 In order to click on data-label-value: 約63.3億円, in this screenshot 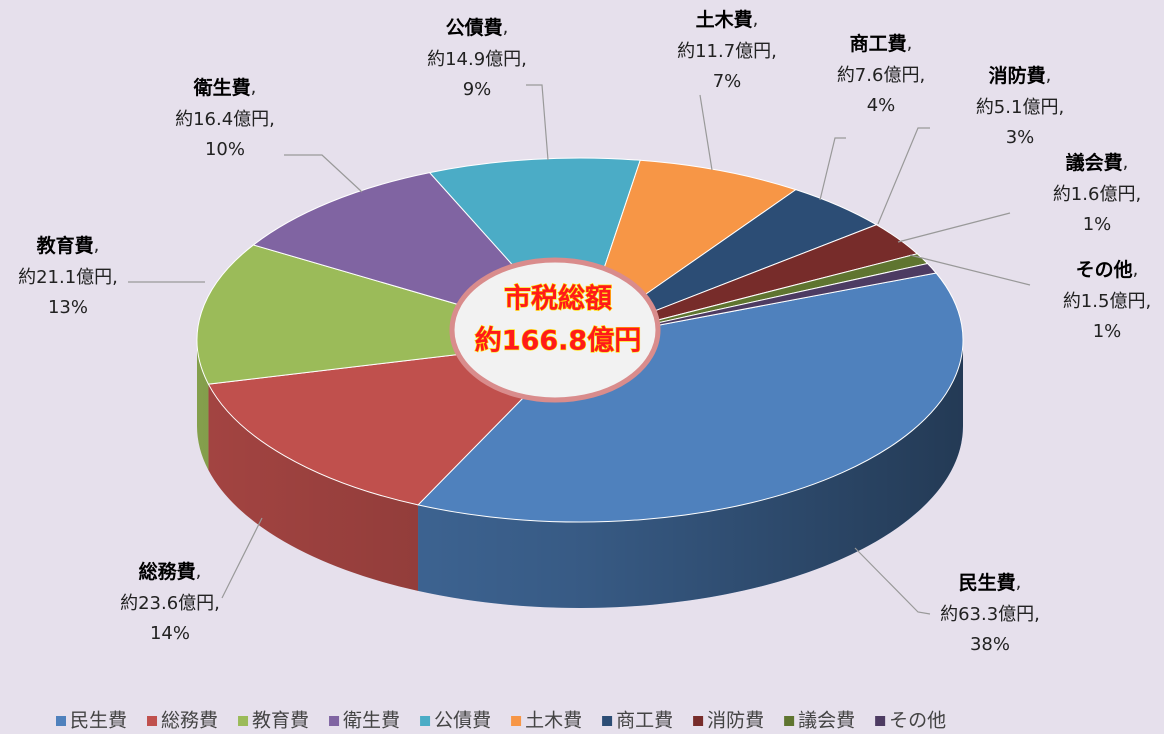, I will do `click(990, 614)`.